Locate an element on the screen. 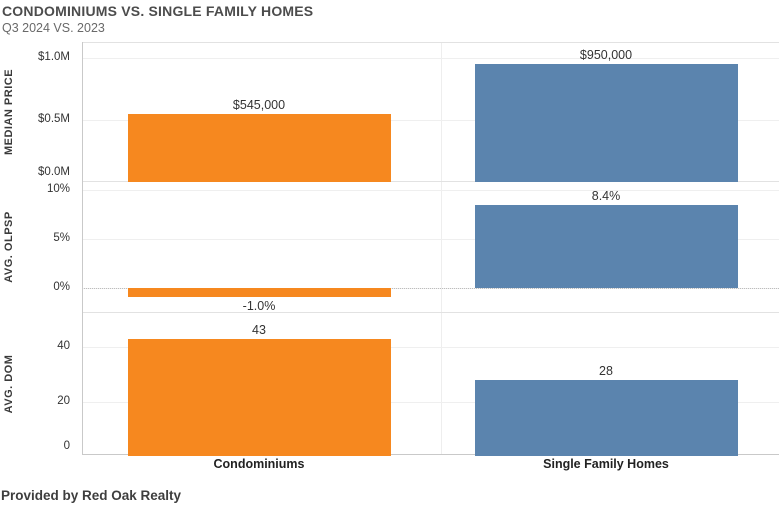  y-tick-labels: $1.0M $0.5M $0.0M 10% 5% 0% 40 20 0 is located at coordinates (38, 248).